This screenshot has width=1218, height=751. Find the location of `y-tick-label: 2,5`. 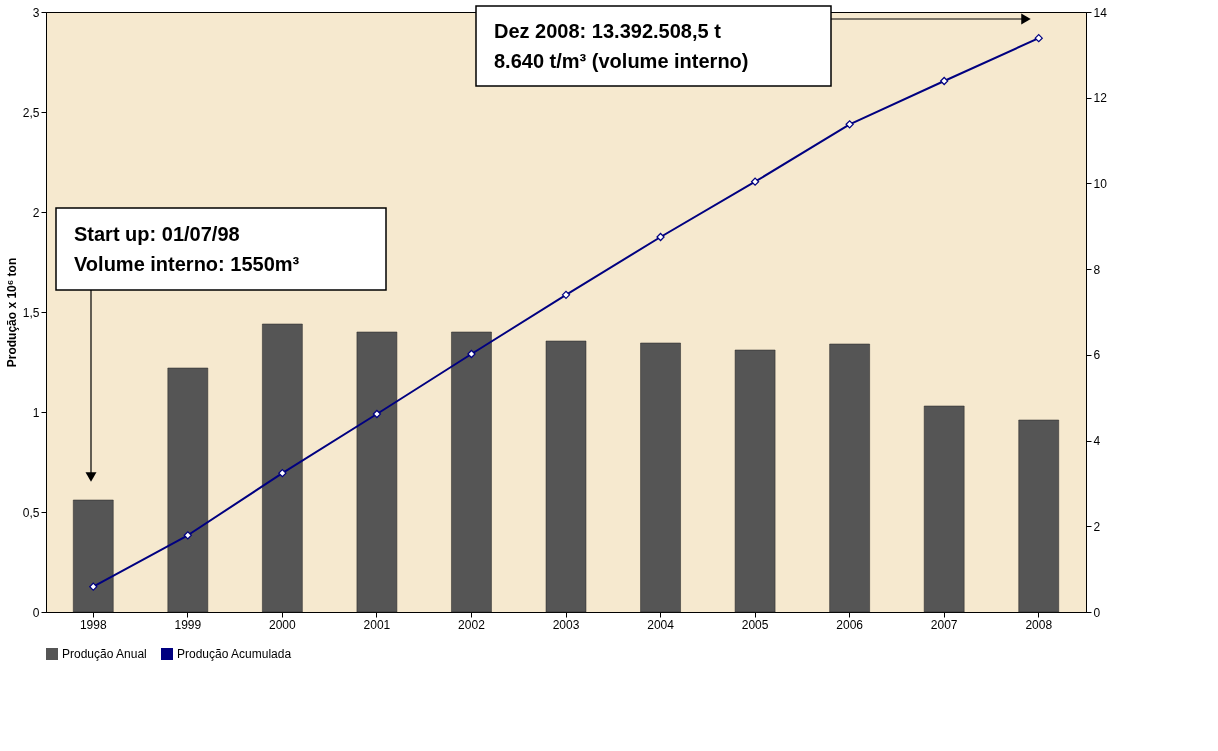

y-tick-label: 2,5 is located at coordinates (31, 112).